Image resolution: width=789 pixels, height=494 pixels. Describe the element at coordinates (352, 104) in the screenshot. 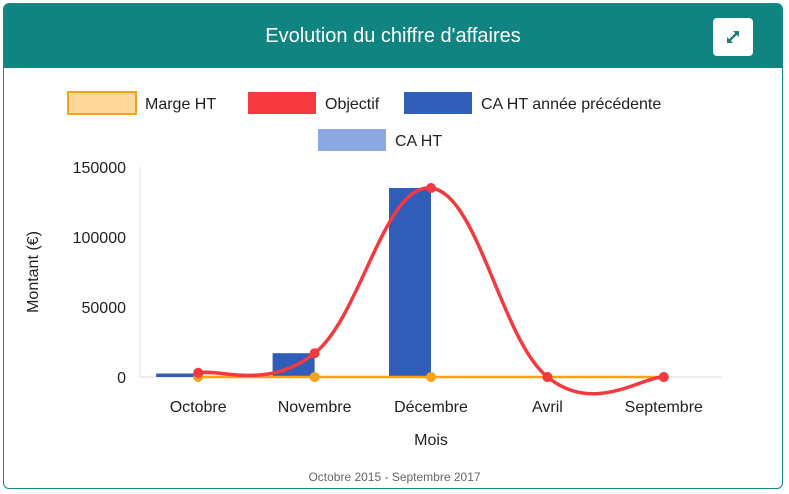

I see `legend-label-objectif: Objectif` at that location.